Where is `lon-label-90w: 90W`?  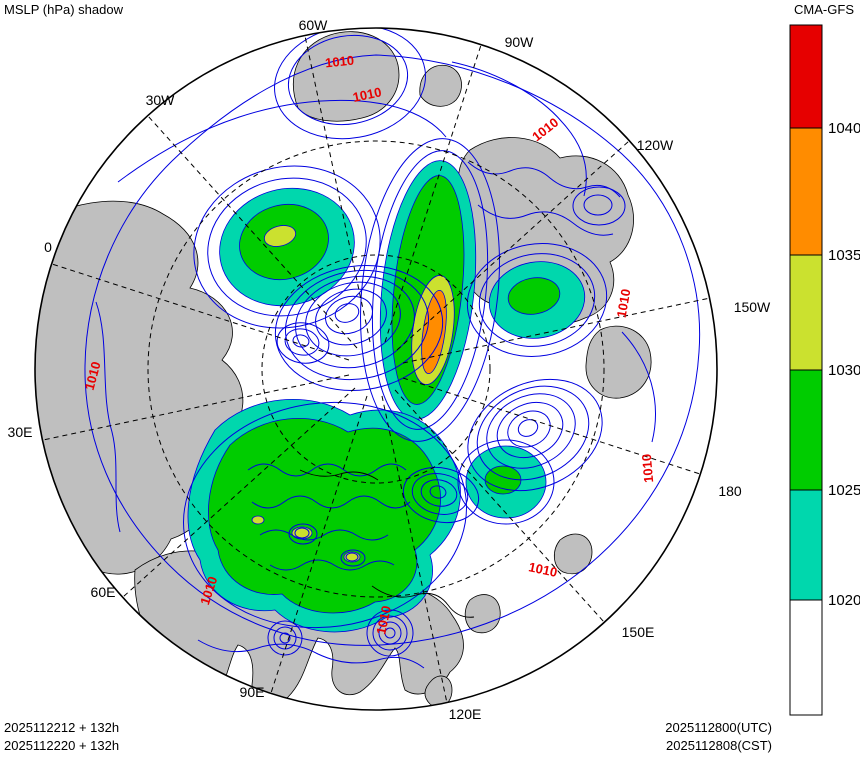 lon-label-90w: 90W is located at coordinates (520, 42).